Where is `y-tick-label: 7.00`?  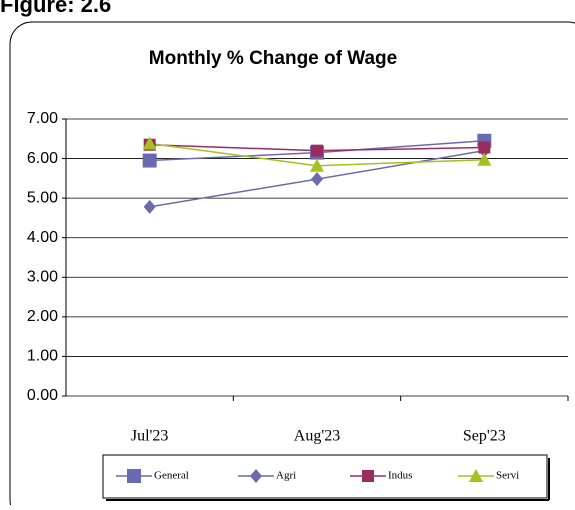 y-tick-label: 7.00 is located at coordinates (42, 118).